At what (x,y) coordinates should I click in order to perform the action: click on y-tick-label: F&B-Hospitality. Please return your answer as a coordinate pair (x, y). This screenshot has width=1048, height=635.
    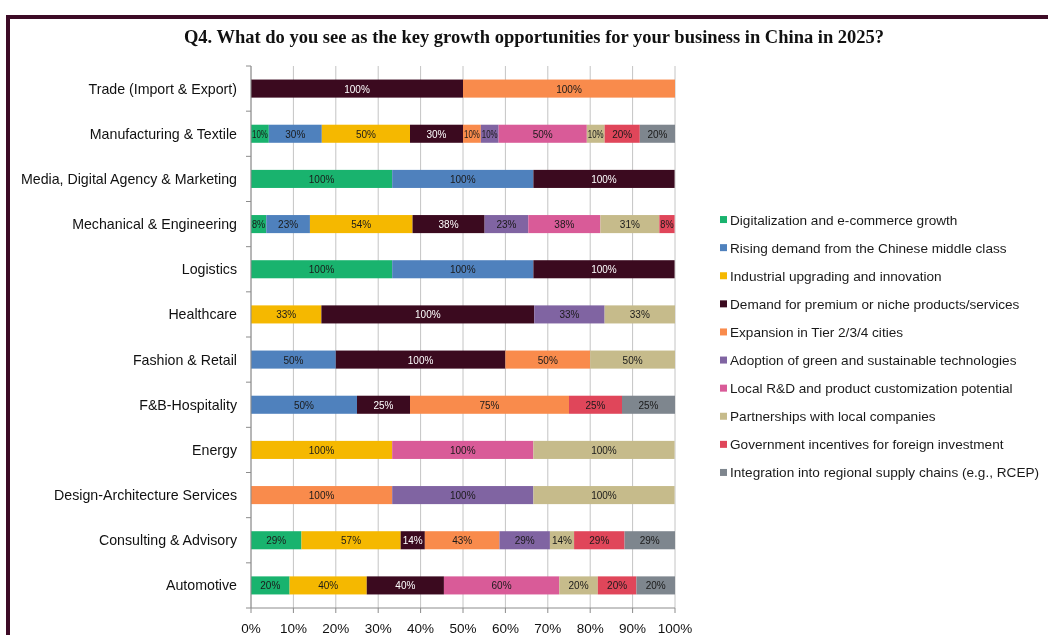
    Looking at the image, I should click on (188, 404).